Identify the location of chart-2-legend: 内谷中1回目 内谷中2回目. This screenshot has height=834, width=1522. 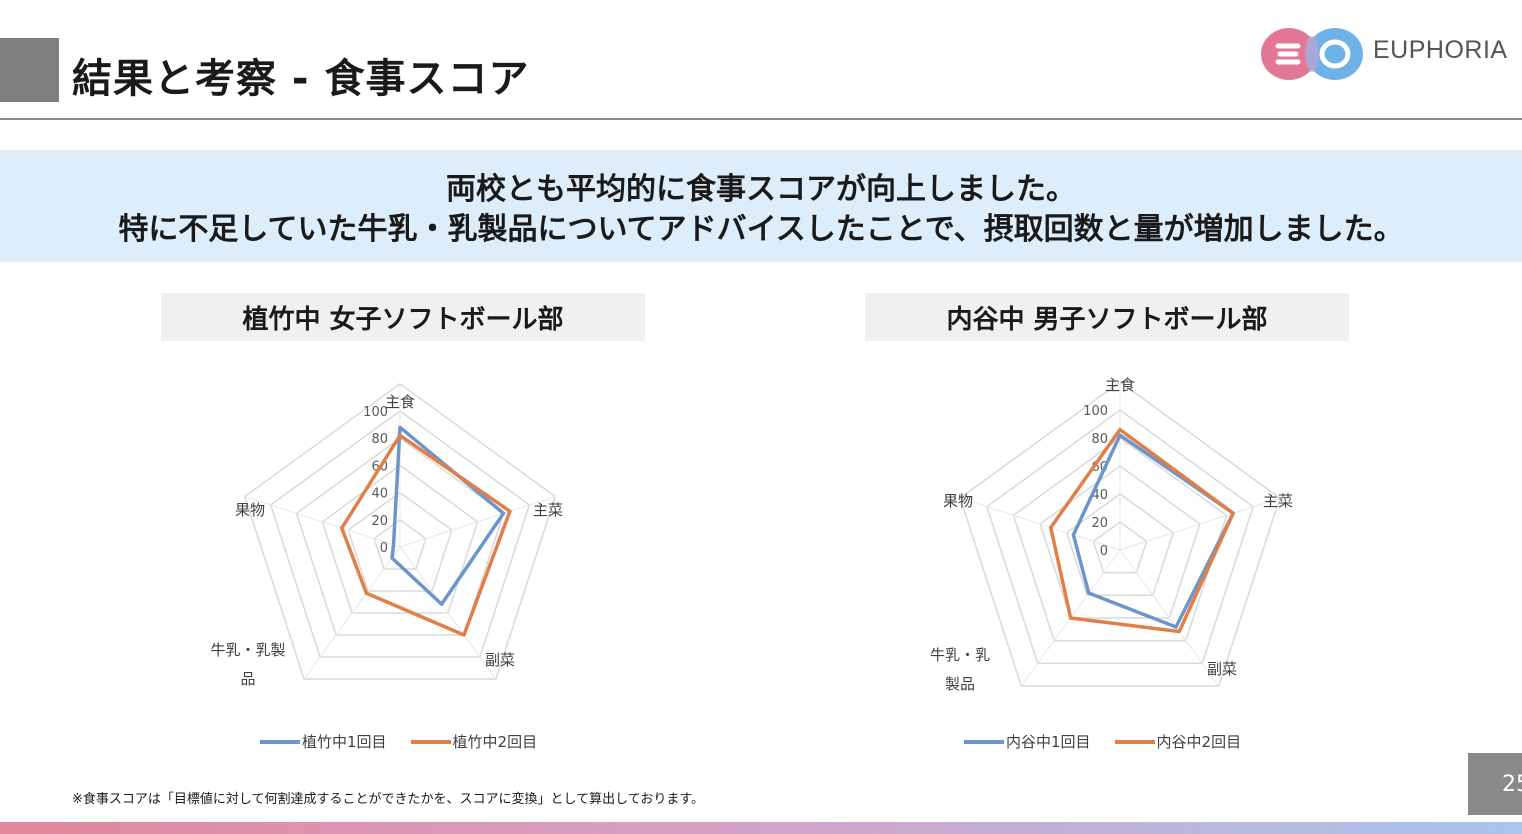
(1102, 741).